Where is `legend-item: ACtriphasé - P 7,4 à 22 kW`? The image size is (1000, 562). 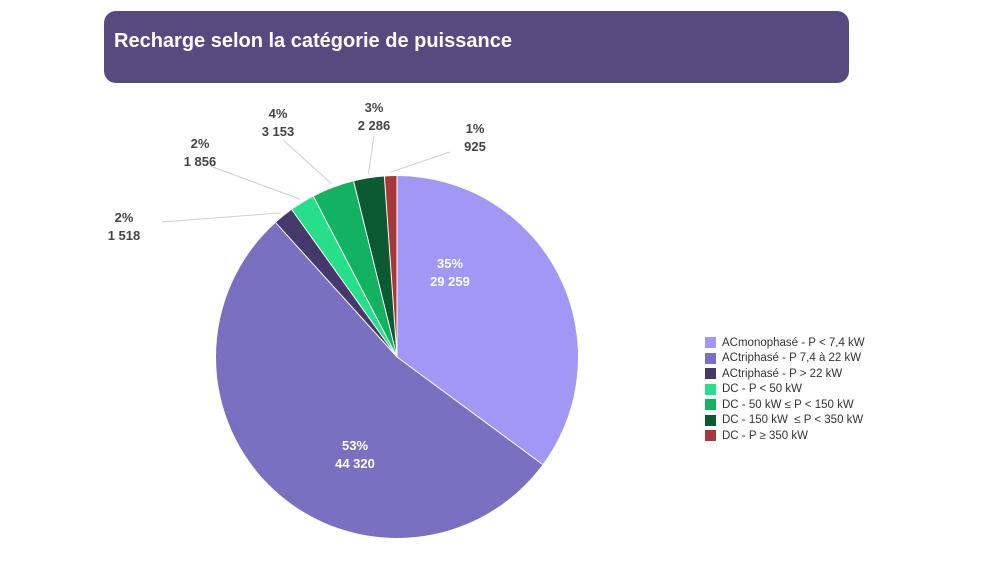
legend-item: ACtriphasé - P 7,4 à 22 kW is located at coordinates (785, 359).